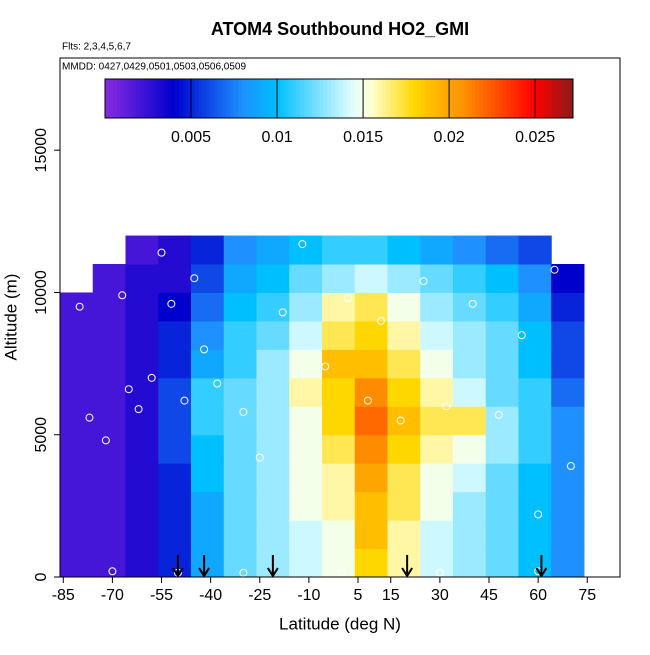  Describe the element at coordinates (259, 595) in the screenshot. I see `x-tick-label: -25` at that location.